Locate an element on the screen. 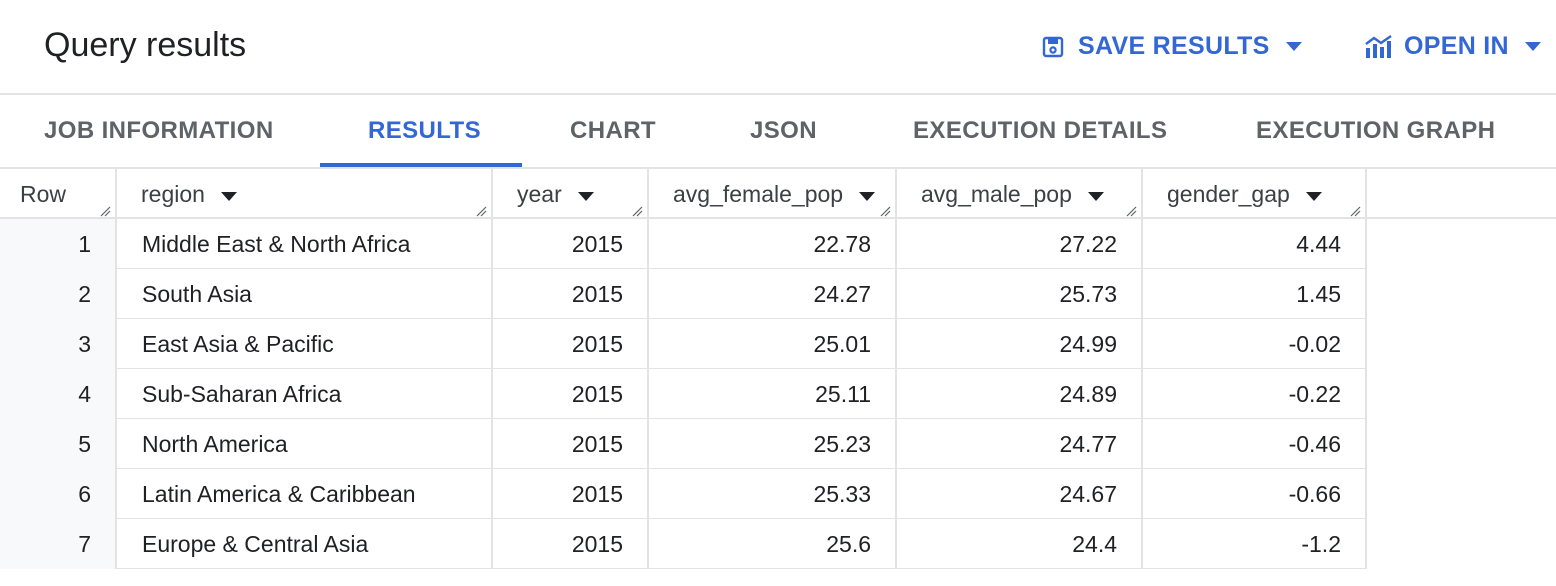 The width and height of the screenshot is (1556, 586). gender-gap-cell: -0.02 is located at coordinates (1255, 344).